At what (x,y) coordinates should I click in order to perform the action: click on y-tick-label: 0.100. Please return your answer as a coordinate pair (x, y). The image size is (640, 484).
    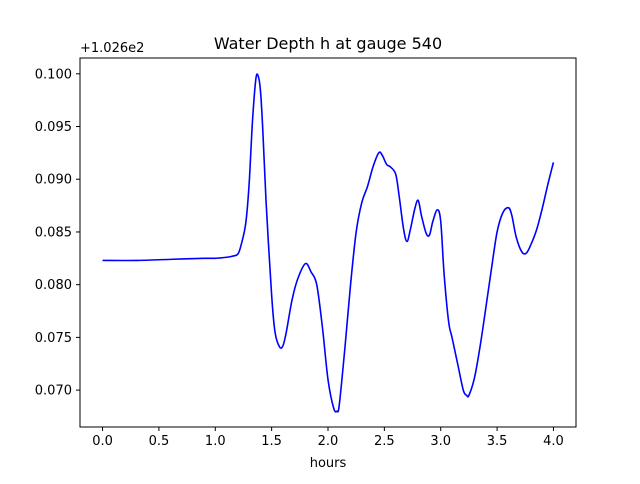
    Looking at the image, I should click on (53, 74).